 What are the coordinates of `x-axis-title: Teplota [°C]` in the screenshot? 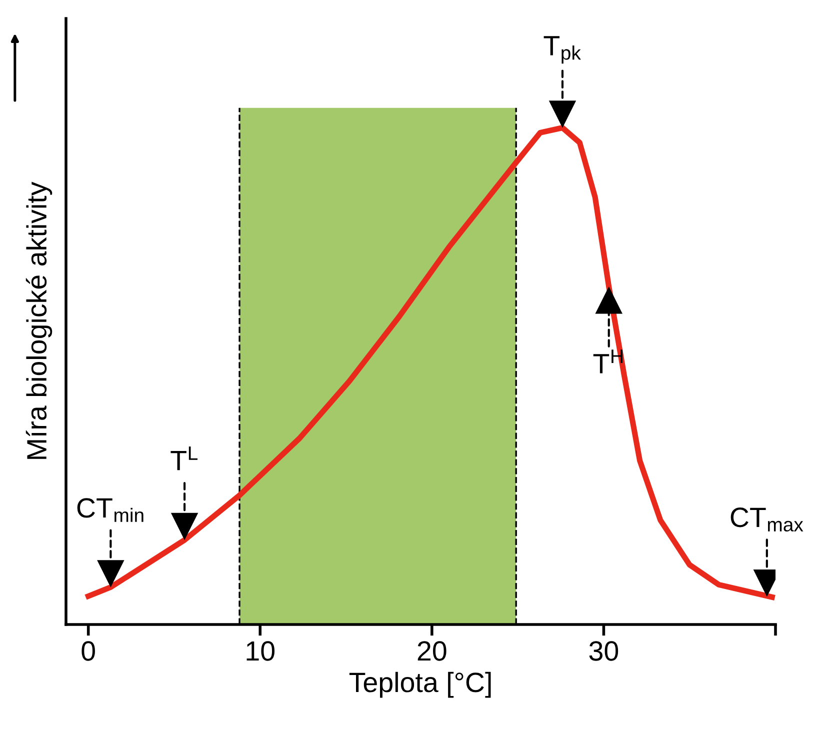 It's located at (420, 685).